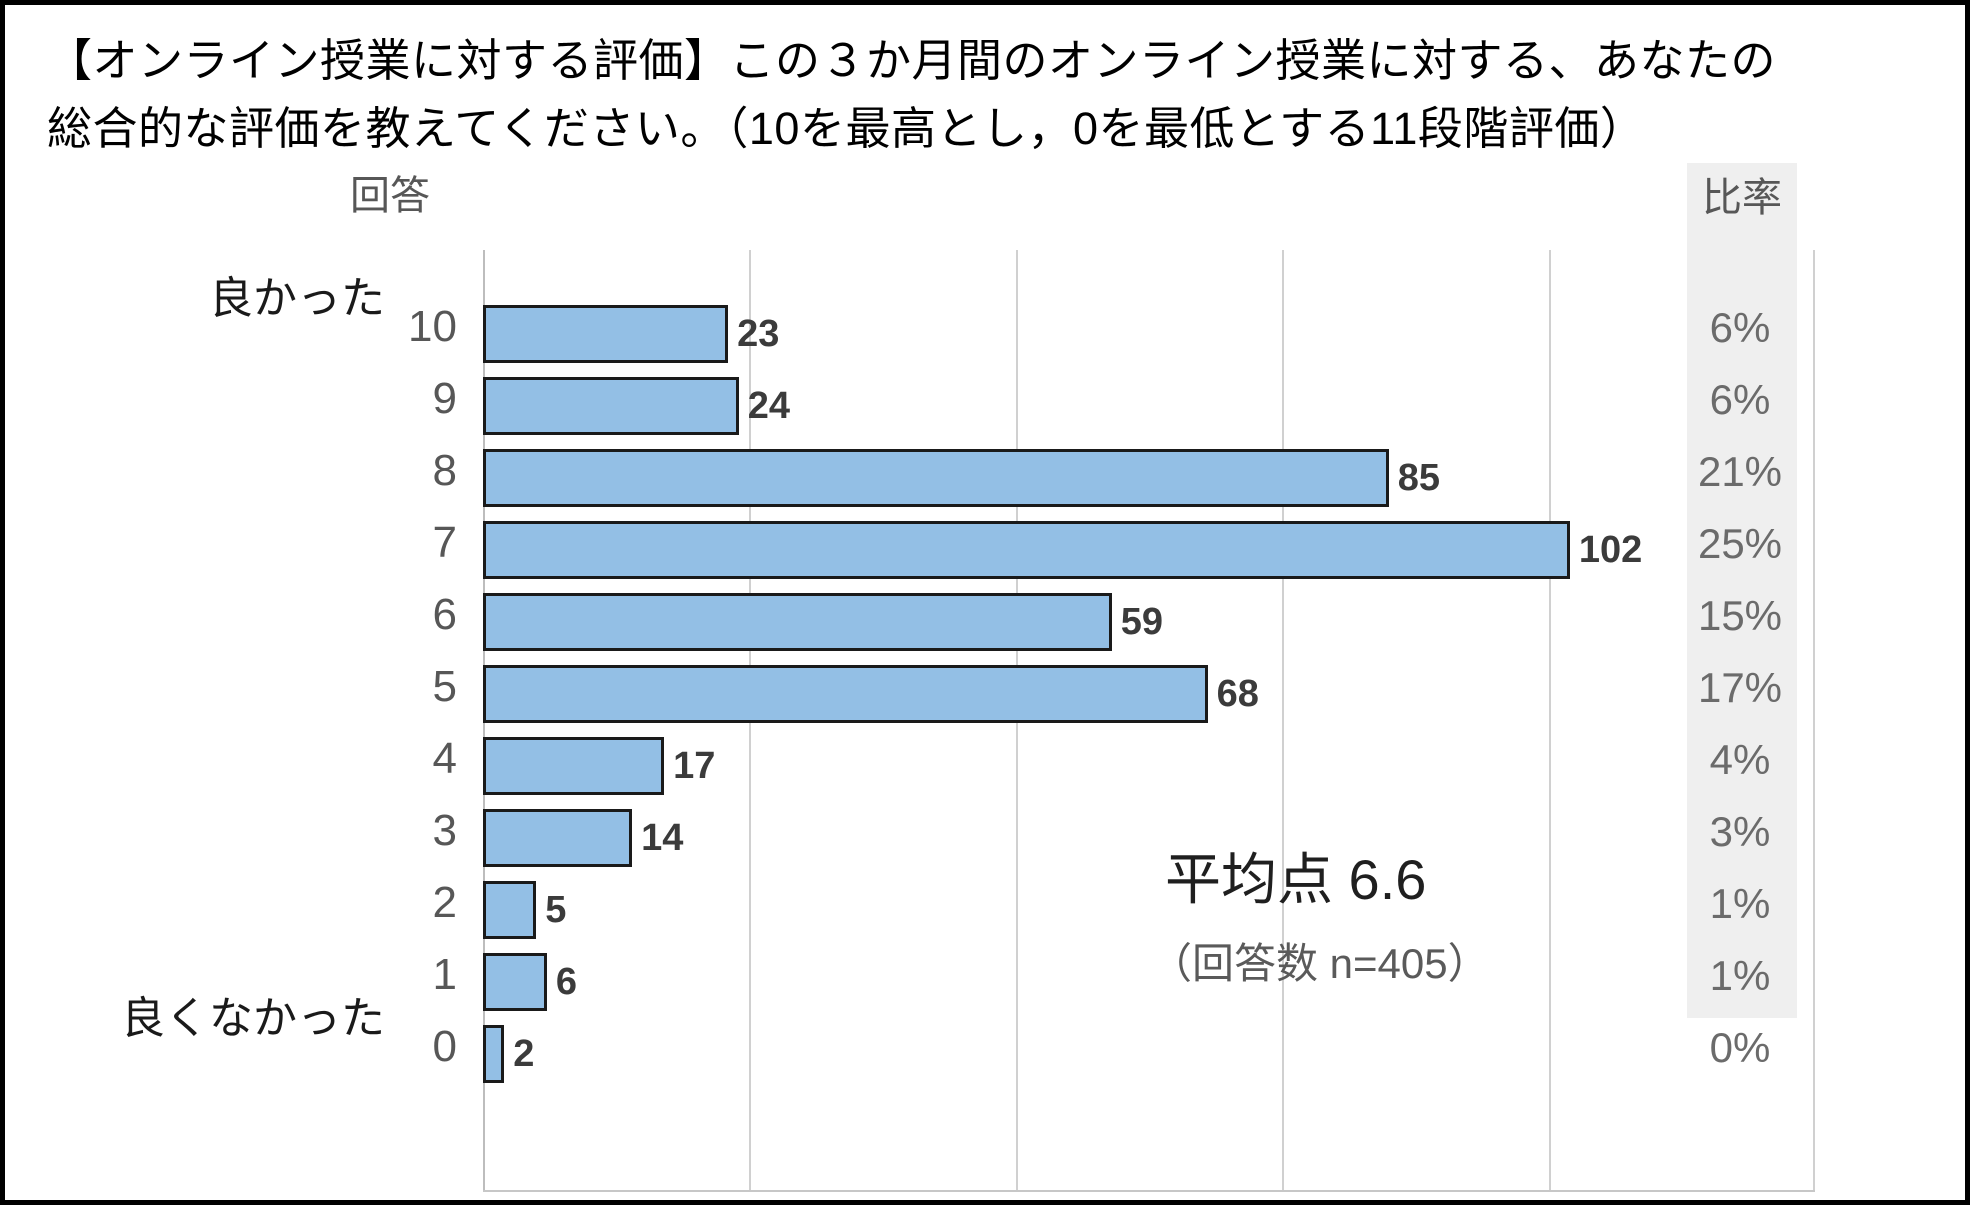 Image resolution: width=1970 pixels, height=1205 pixels. I want to click on bar-row: 23, so click(631, 334).